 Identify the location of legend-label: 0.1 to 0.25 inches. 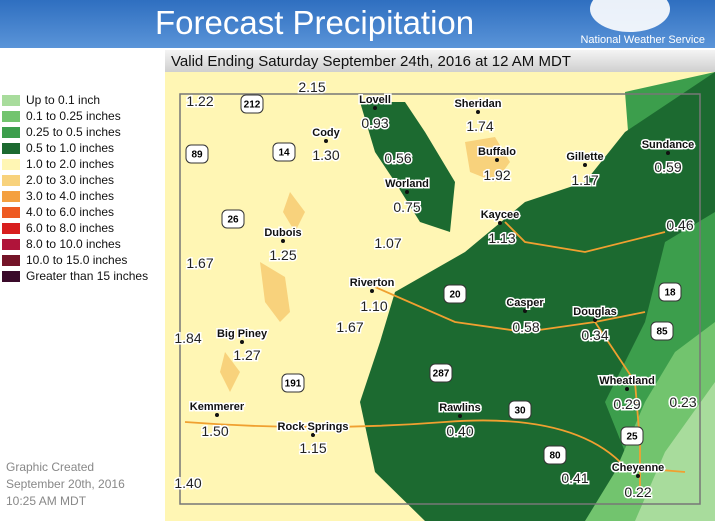
(73, 116).